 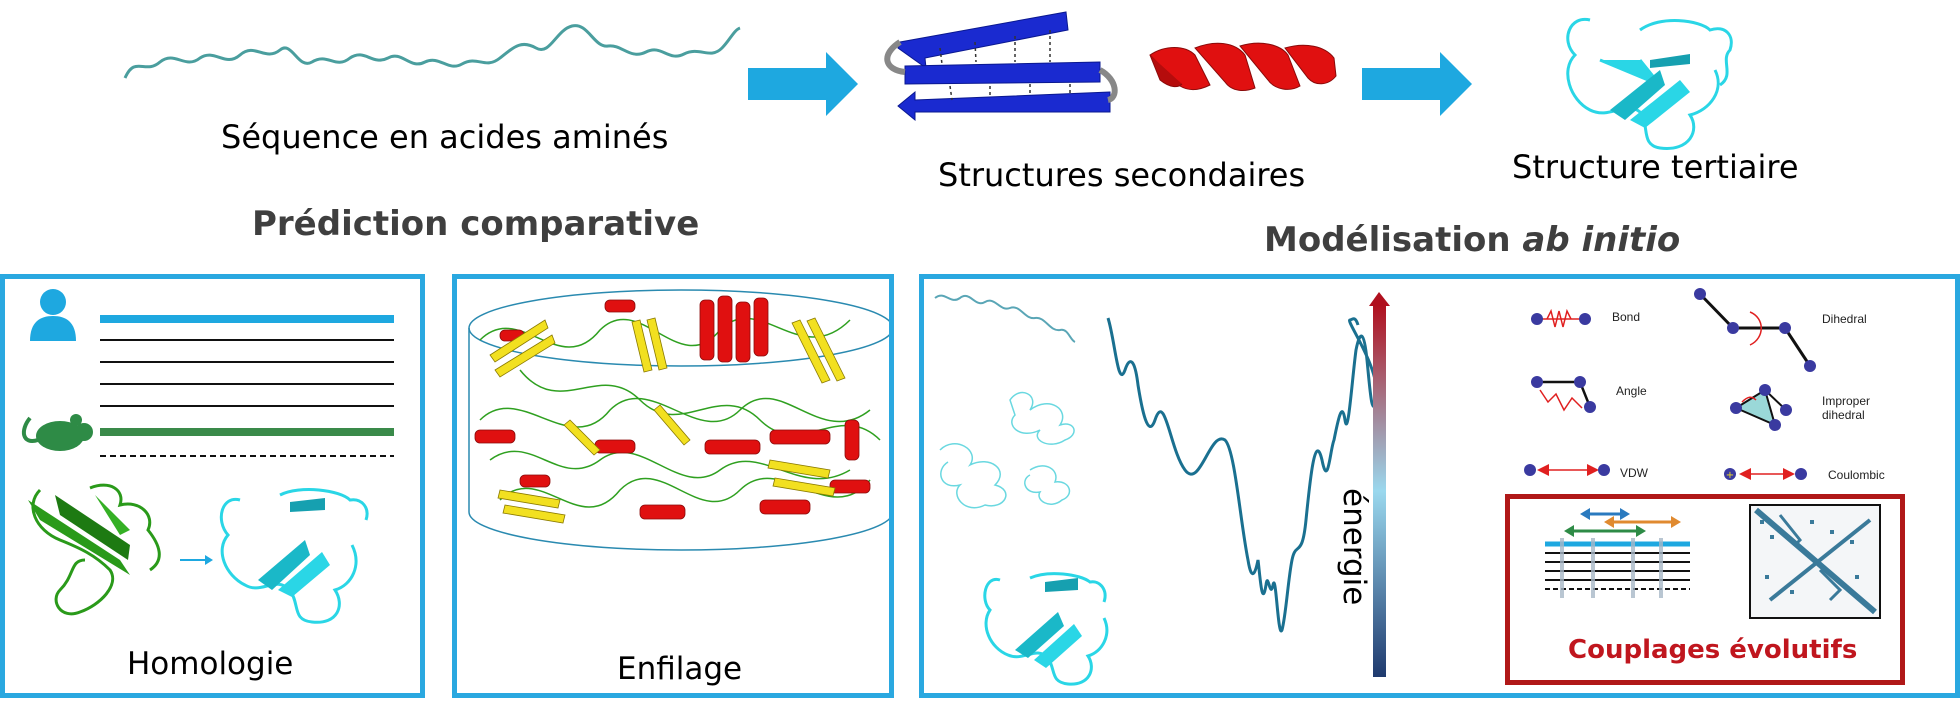 I want to click on ab-initio-title: Modélisation ab initio, so click(x=1472, y=240).